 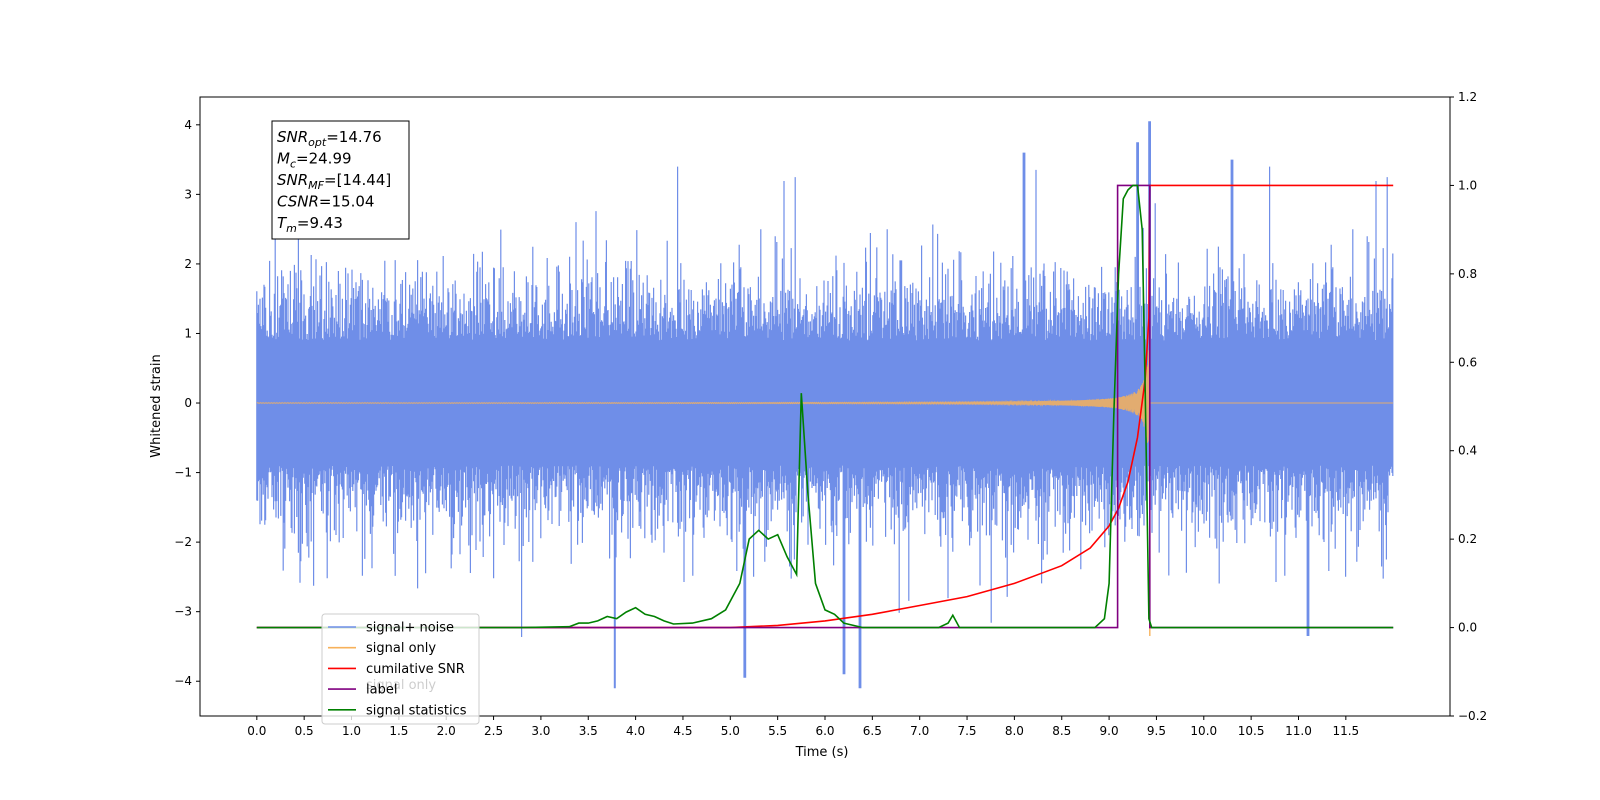 I want to click on y2-tick-label: 1.2, so click(x=1467, y=97).